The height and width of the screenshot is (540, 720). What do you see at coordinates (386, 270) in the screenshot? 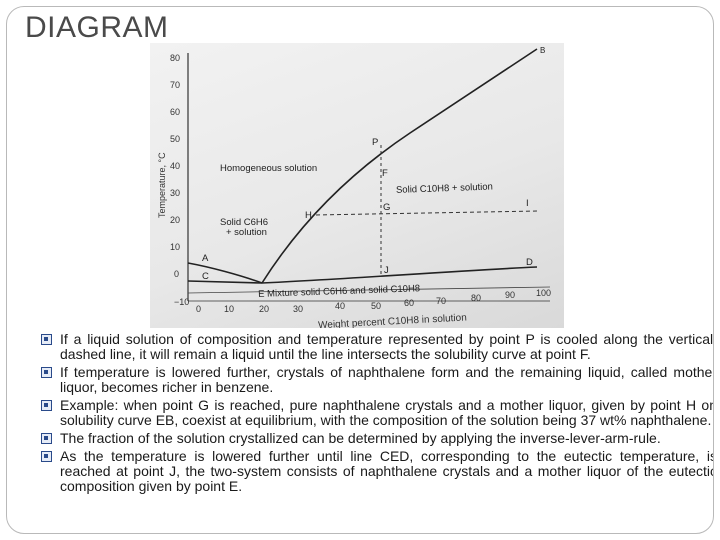
I see `point-J: J` at bounding box center [386, 270].